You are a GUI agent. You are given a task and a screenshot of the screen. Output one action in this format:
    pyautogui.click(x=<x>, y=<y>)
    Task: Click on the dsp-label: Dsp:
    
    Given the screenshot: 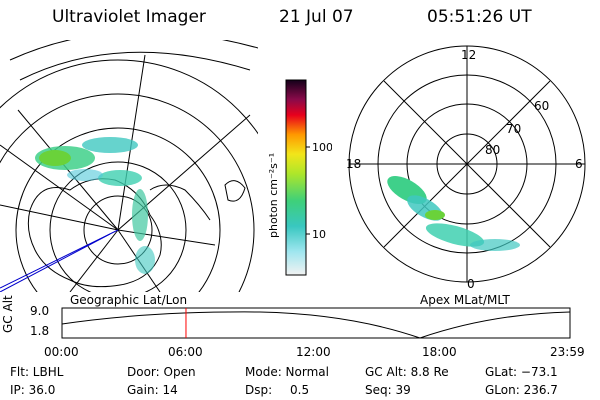 What is the action you would take?
    pyautogui.click(x=259, y=390)
    